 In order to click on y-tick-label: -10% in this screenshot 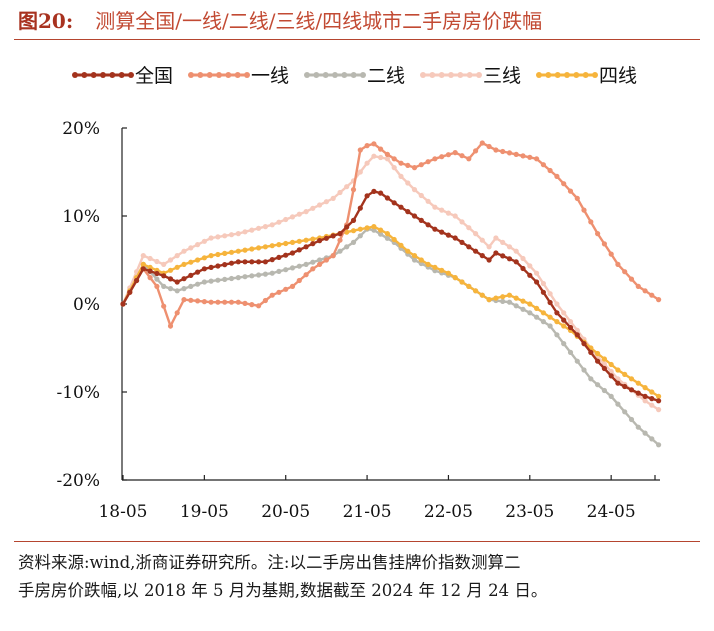, I will do `click(78, 393)`.